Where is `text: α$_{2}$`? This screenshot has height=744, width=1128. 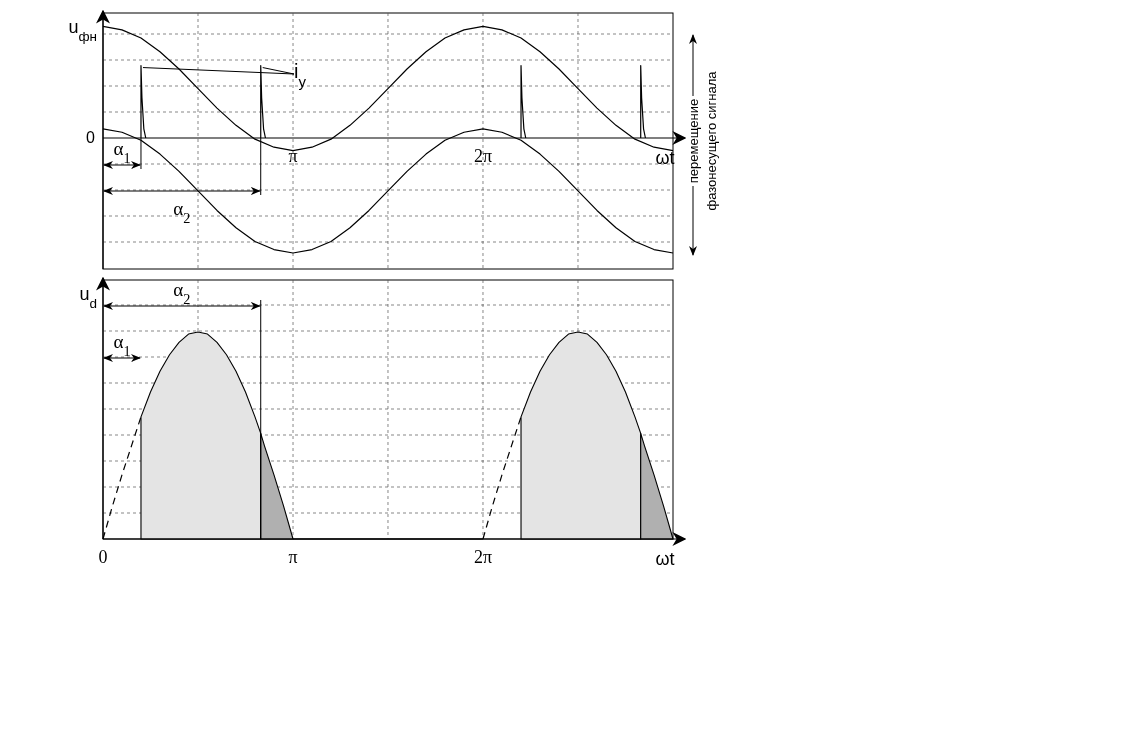
text: α$_{2}$ is located at coordinates (182, 293).